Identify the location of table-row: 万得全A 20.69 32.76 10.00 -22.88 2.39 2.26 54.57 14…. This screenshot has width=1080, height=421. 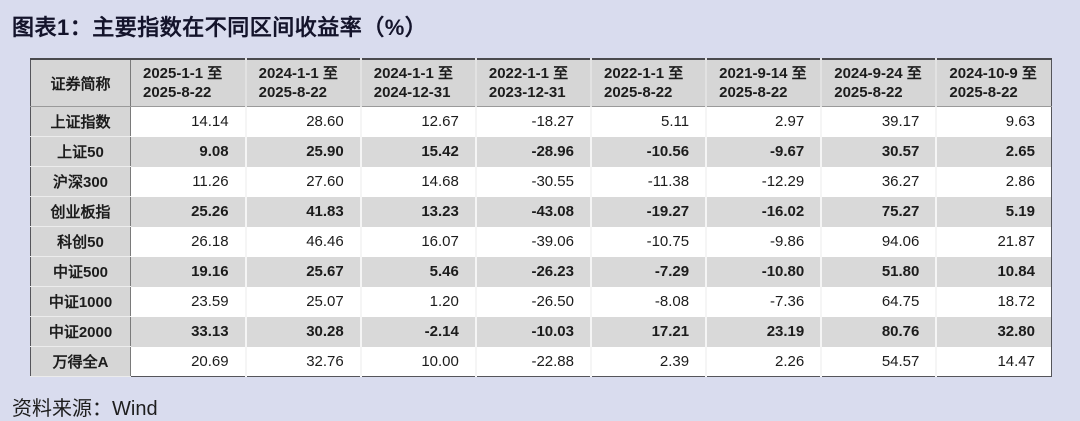
(541, 361).